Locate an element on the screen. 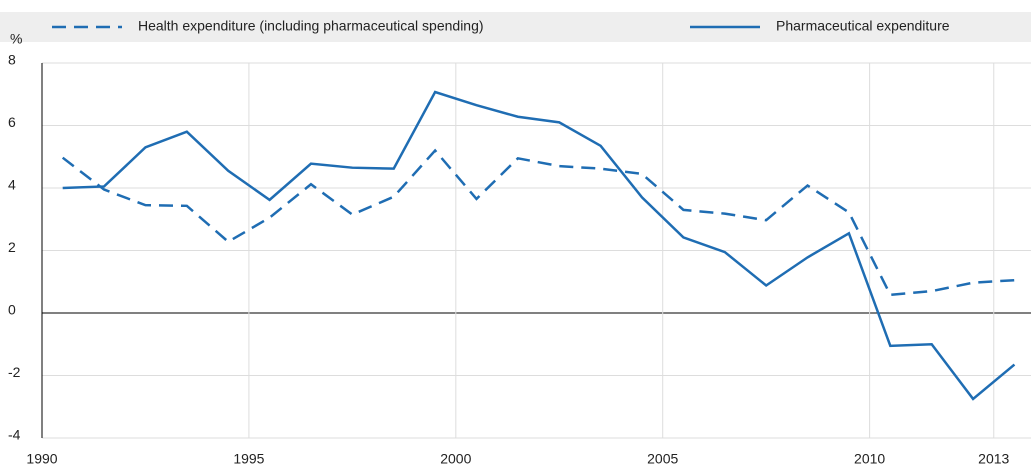 The height and width of the screenshot is (472, 1031). x-tick-label: 2005 is located at coordinates (662, 459).